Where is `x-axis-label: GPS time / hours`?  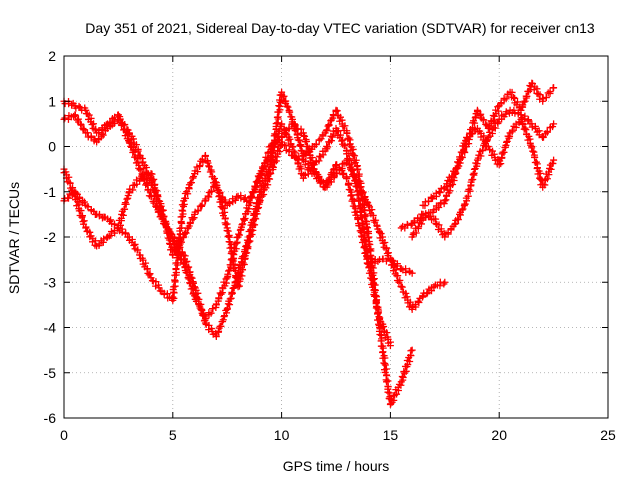 x-axis-label: GPS time / hours is located at coordinates (336, 466).